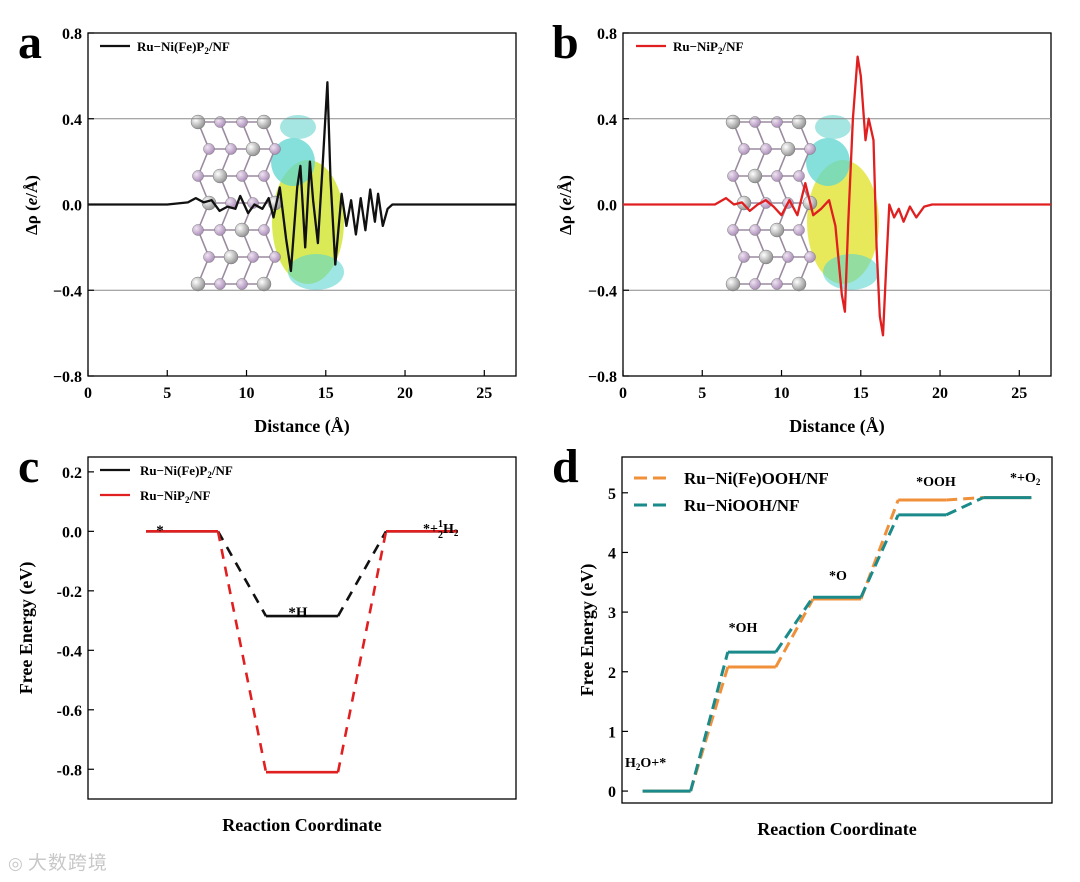 The image size is (1080, 882). Describe the element at coordinates (69, 711) in the screenshot. I see `y-tick-label-c-1: -0.6` at that location.